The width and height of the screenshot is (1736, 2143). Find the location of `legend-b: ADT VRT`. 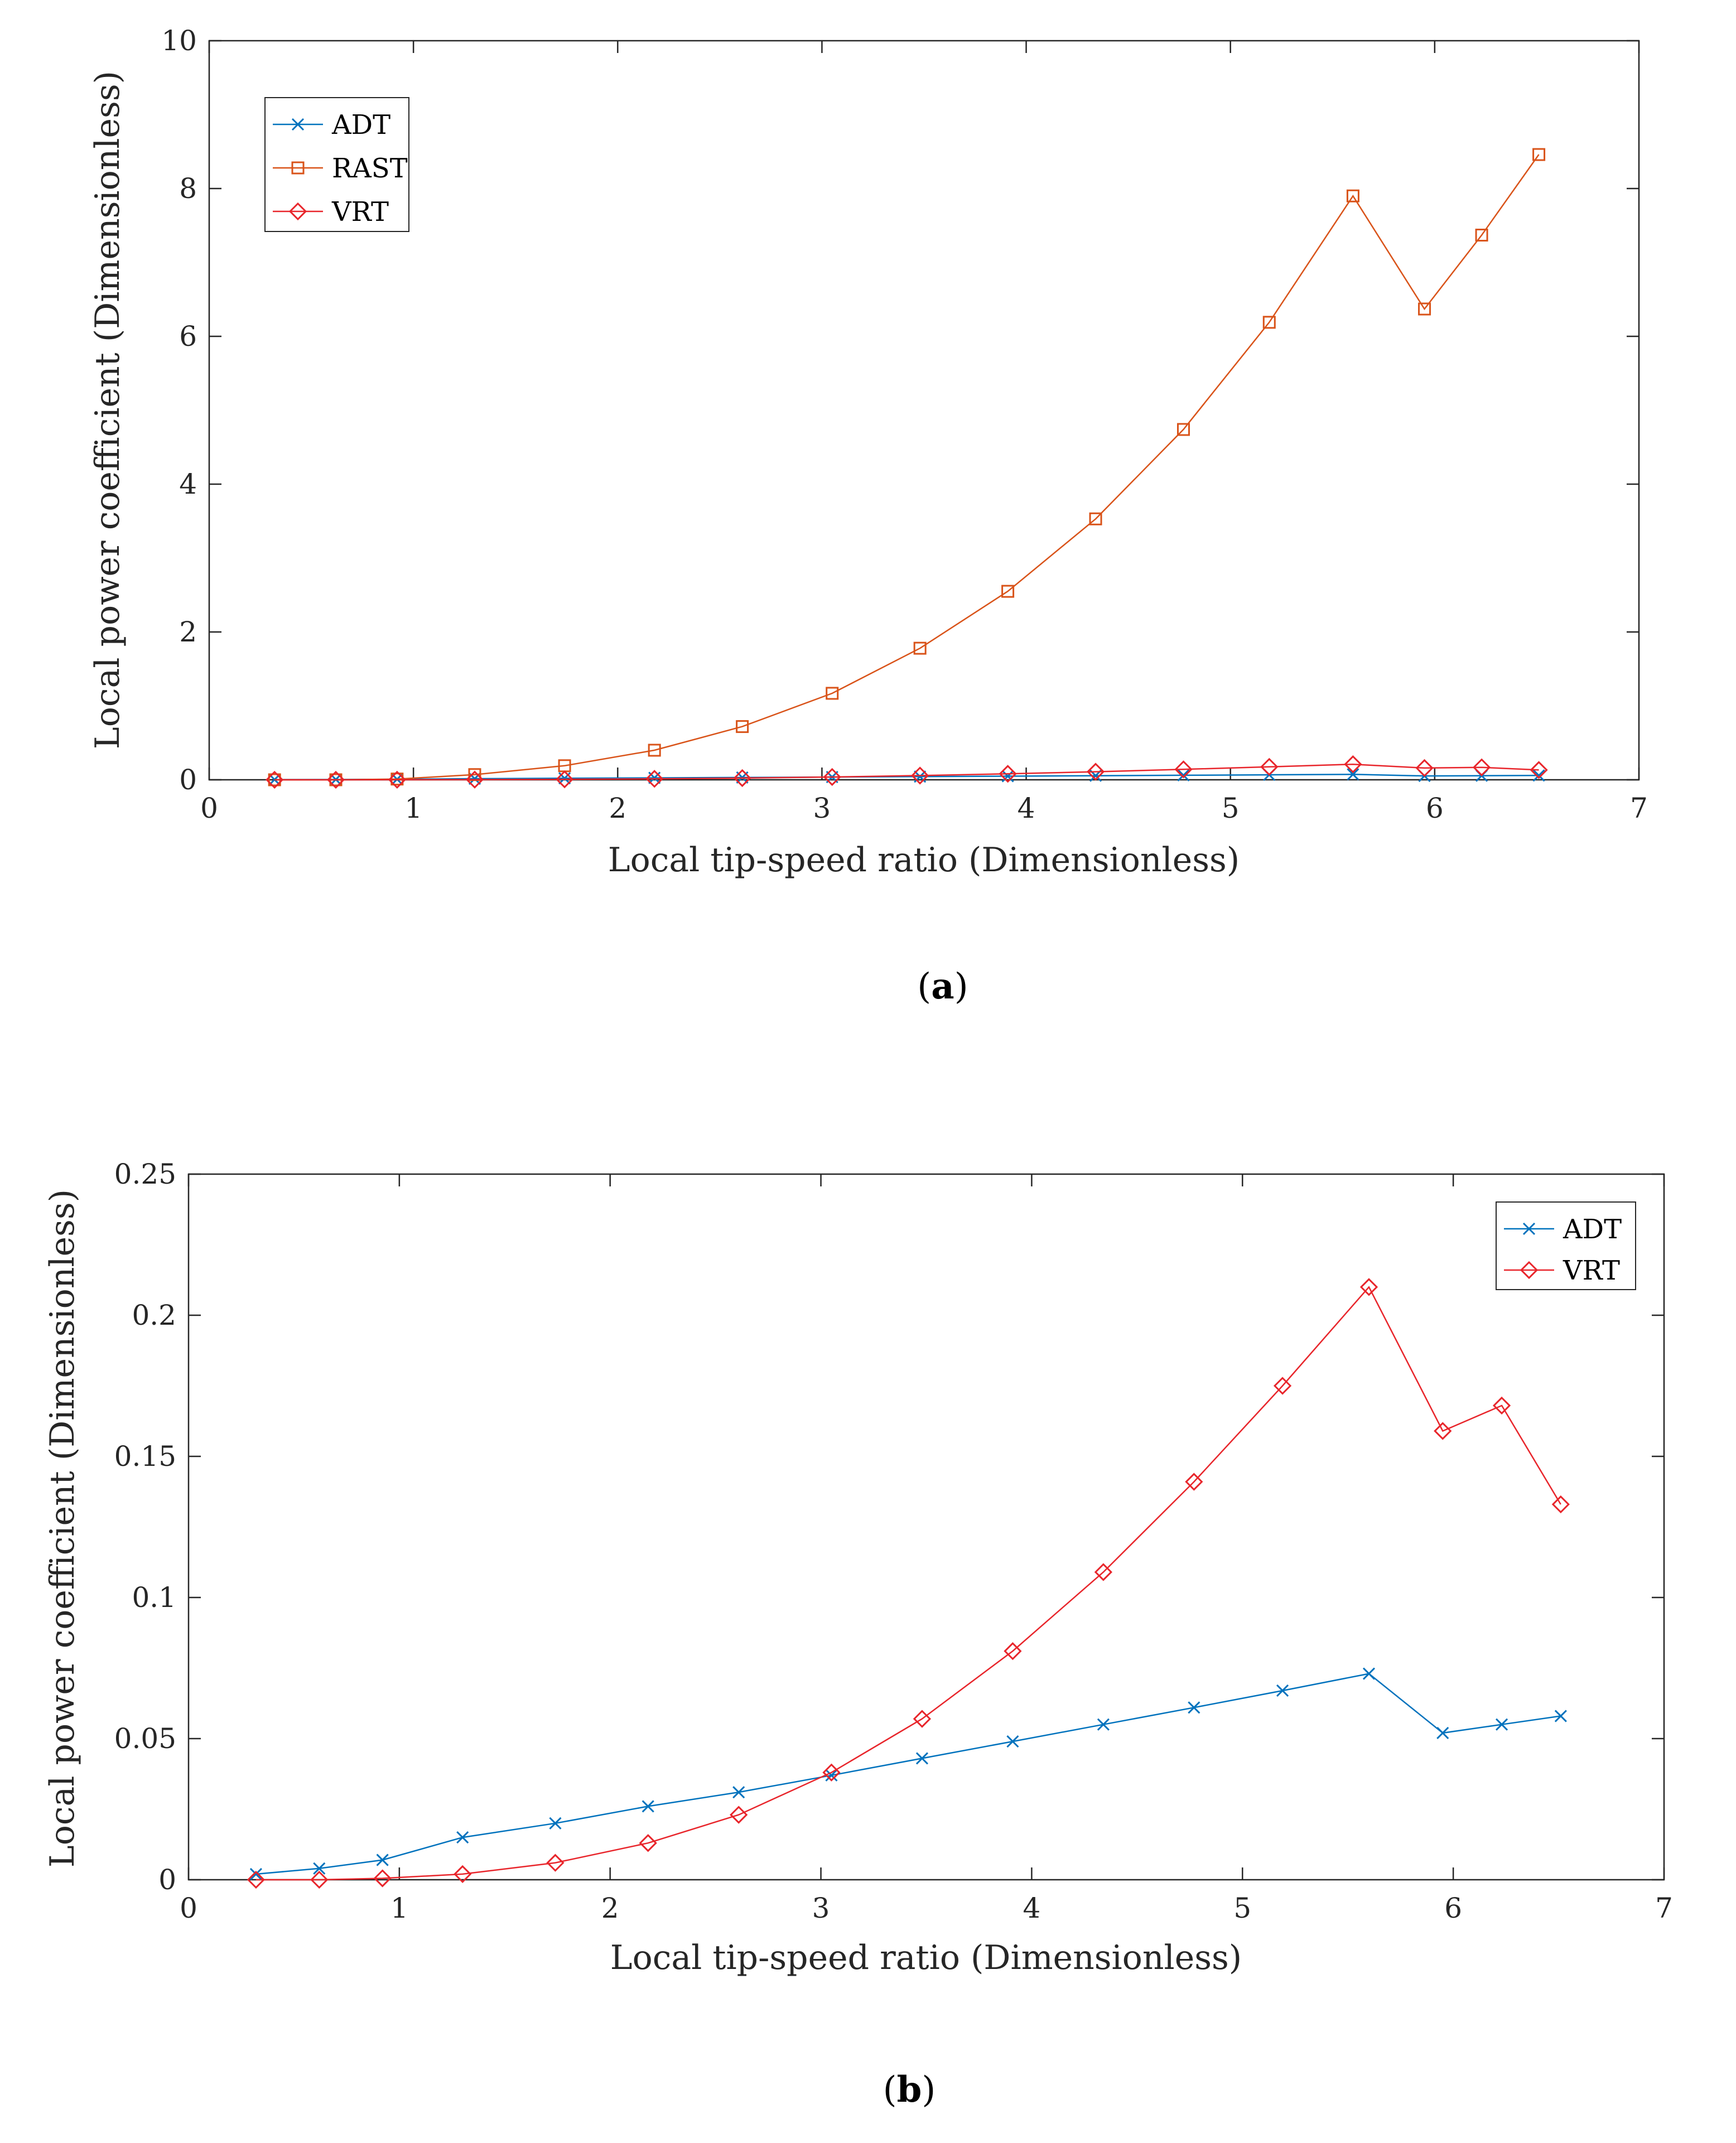

legend-b: ADT VRT is located at coordinates (1566, 1245).